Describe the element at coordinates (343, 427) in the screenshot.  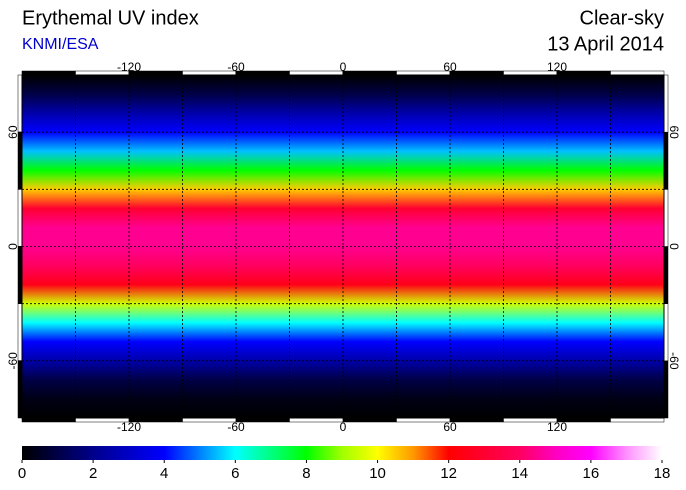
I see `x-tick-label-bottom: 0` at that location.